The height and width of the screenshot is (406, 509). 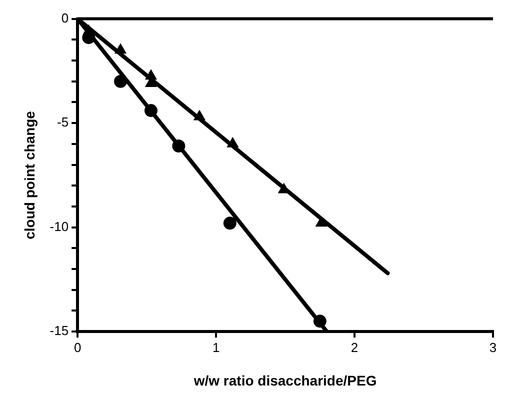 I want to click on y-axis-title: cloud point change, so click(x=29, y=175).